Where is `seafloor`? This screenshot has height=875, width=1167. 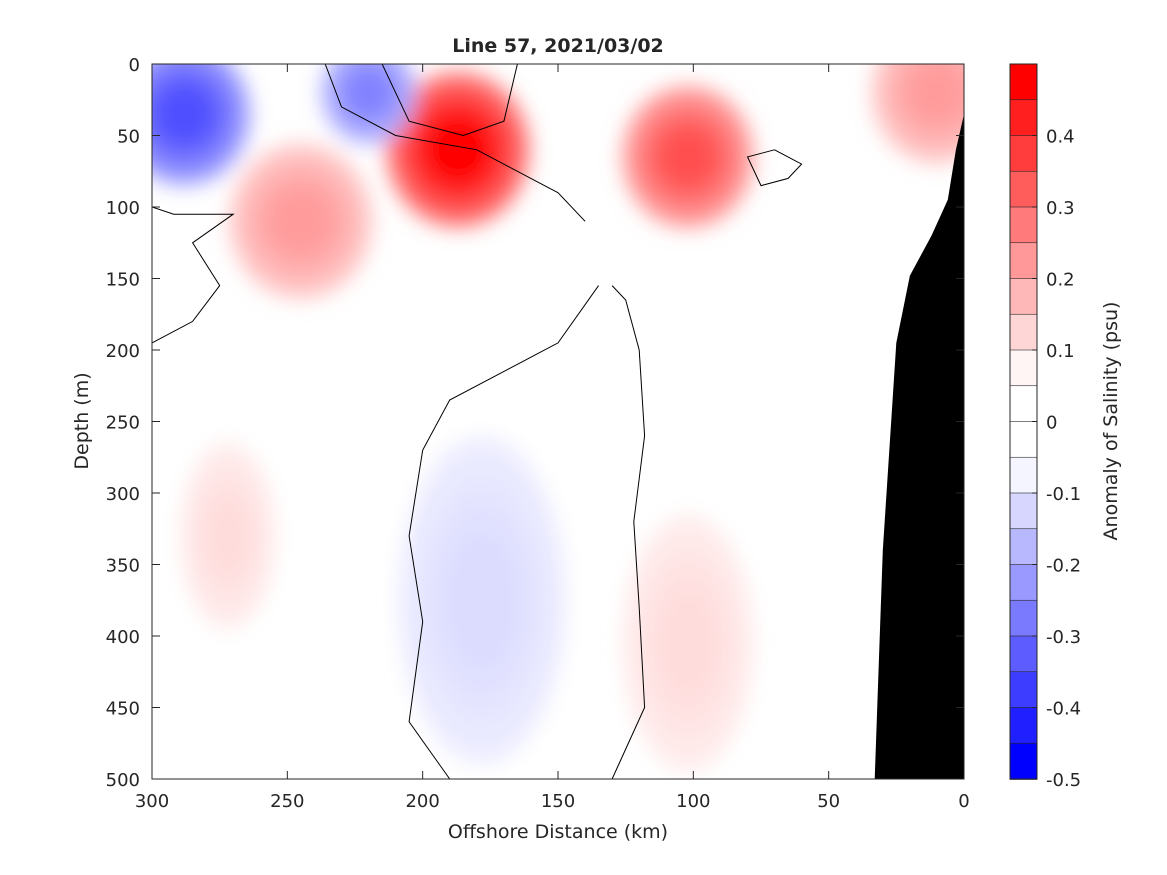 seafloor is located at coordinates (919, 446).